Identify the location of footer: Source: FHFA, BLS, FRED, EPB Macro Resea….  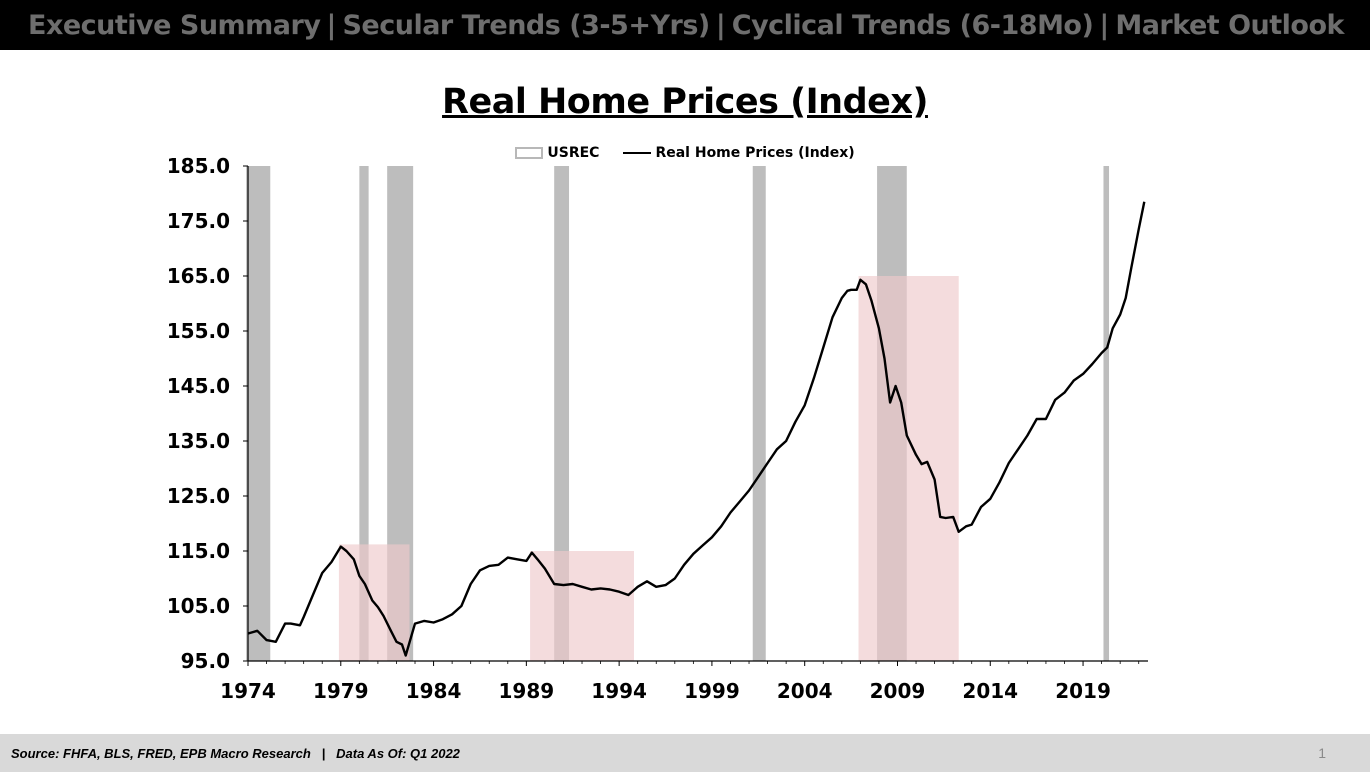
(685, 753).